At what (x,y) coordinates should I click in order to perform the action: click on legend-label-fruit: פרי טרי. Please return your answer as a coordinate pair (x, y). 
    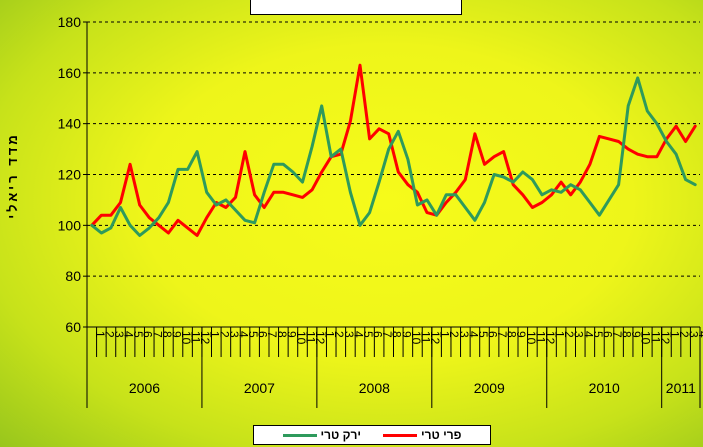
    Looking at the image, I should click on (441, 435).